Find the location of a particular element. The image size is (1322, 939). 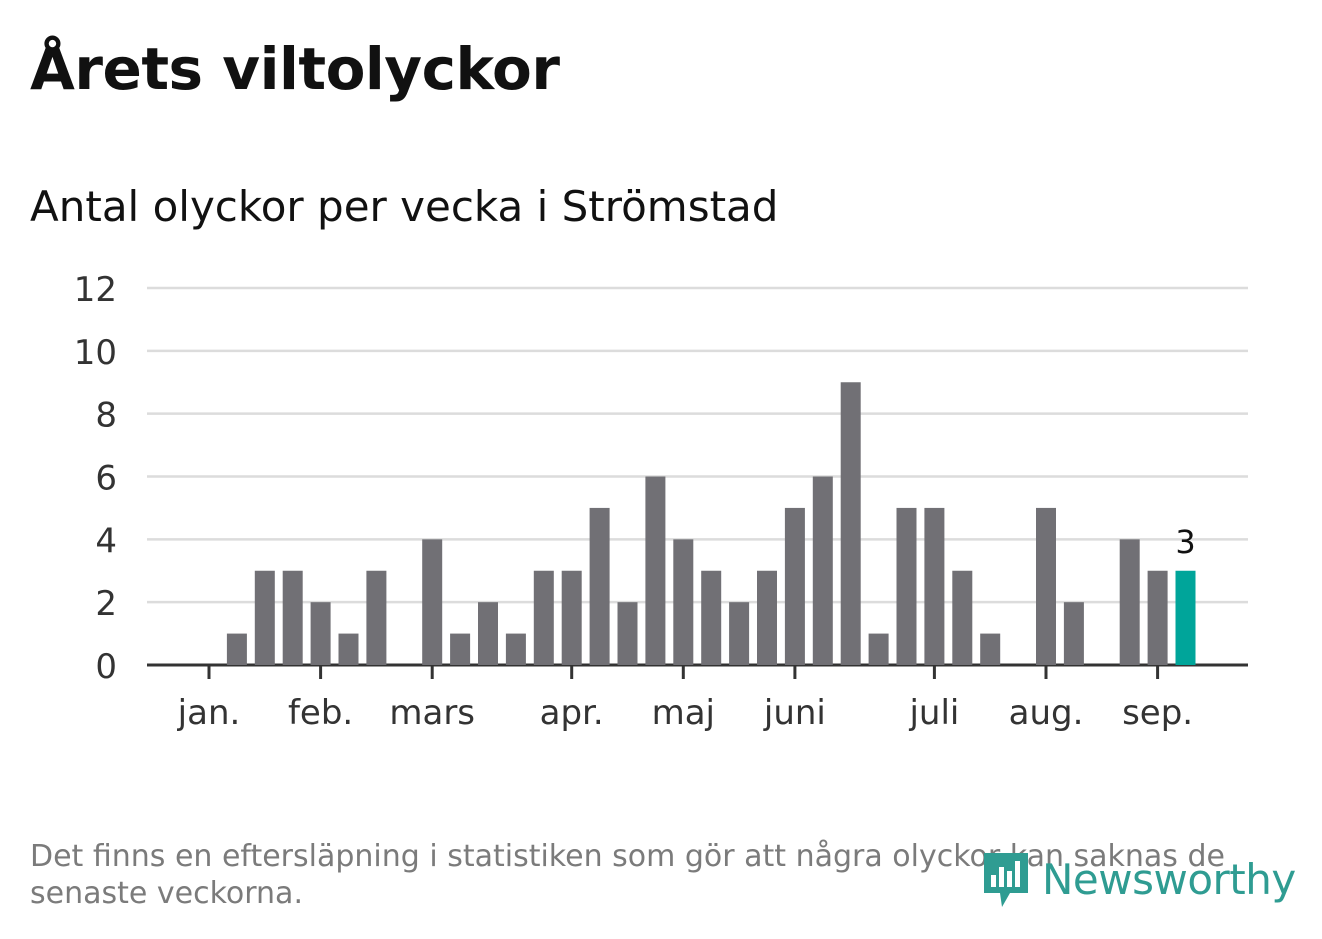

y-tick-label: 10 is located at coordinates (95, 353).